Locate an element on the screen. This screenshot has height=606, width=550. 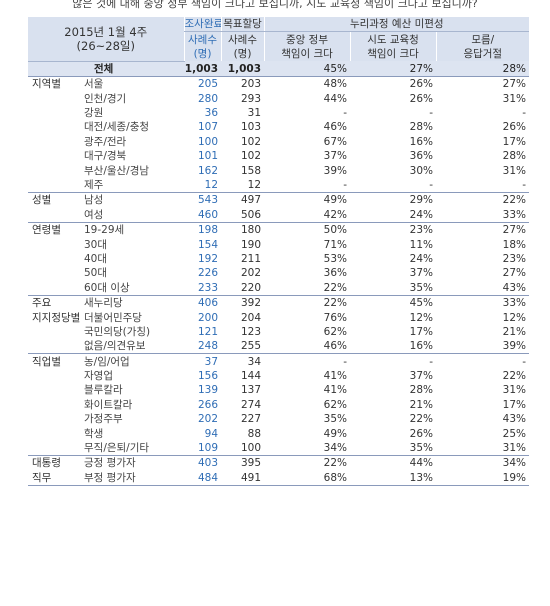
row-label: 긍정 평가자 is located at coordinates (134, 463).